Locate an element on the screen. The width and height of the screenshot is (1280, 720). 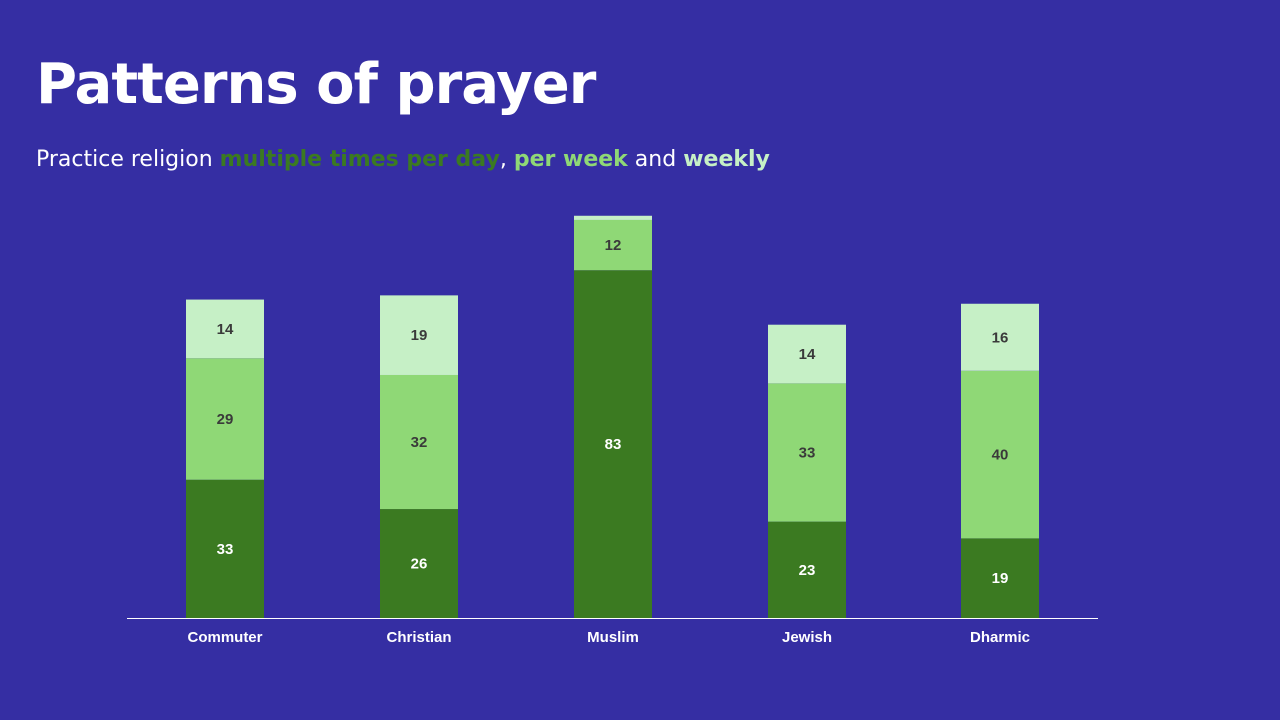
data-label-christian-daily: 26 is located at coordinates (419, 564).